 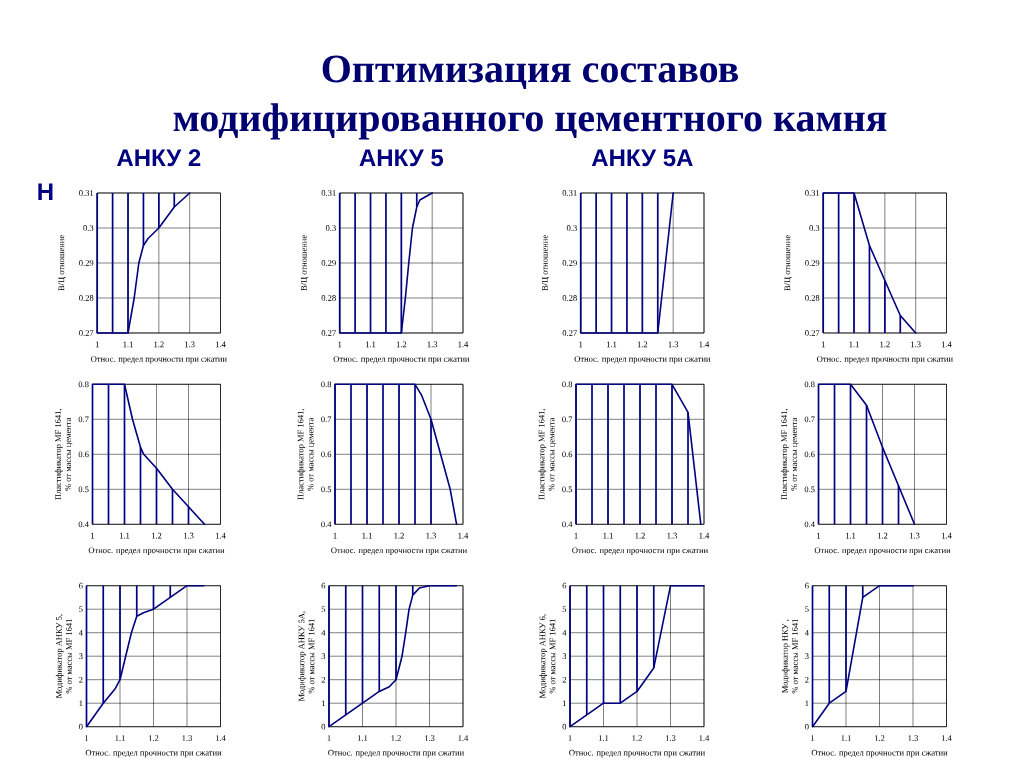 What do you see at coordinates (83, 454) in the screenshot?
I see `y-tick-label: 0.6` at bounding box center [83, 454].